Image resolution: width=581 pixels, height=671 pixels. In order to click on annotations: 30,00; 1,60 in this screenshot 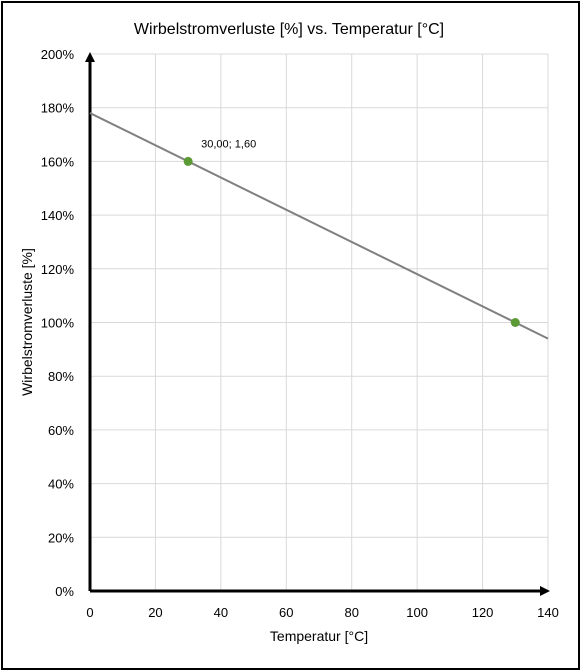, I will do `click(228, 144)`.